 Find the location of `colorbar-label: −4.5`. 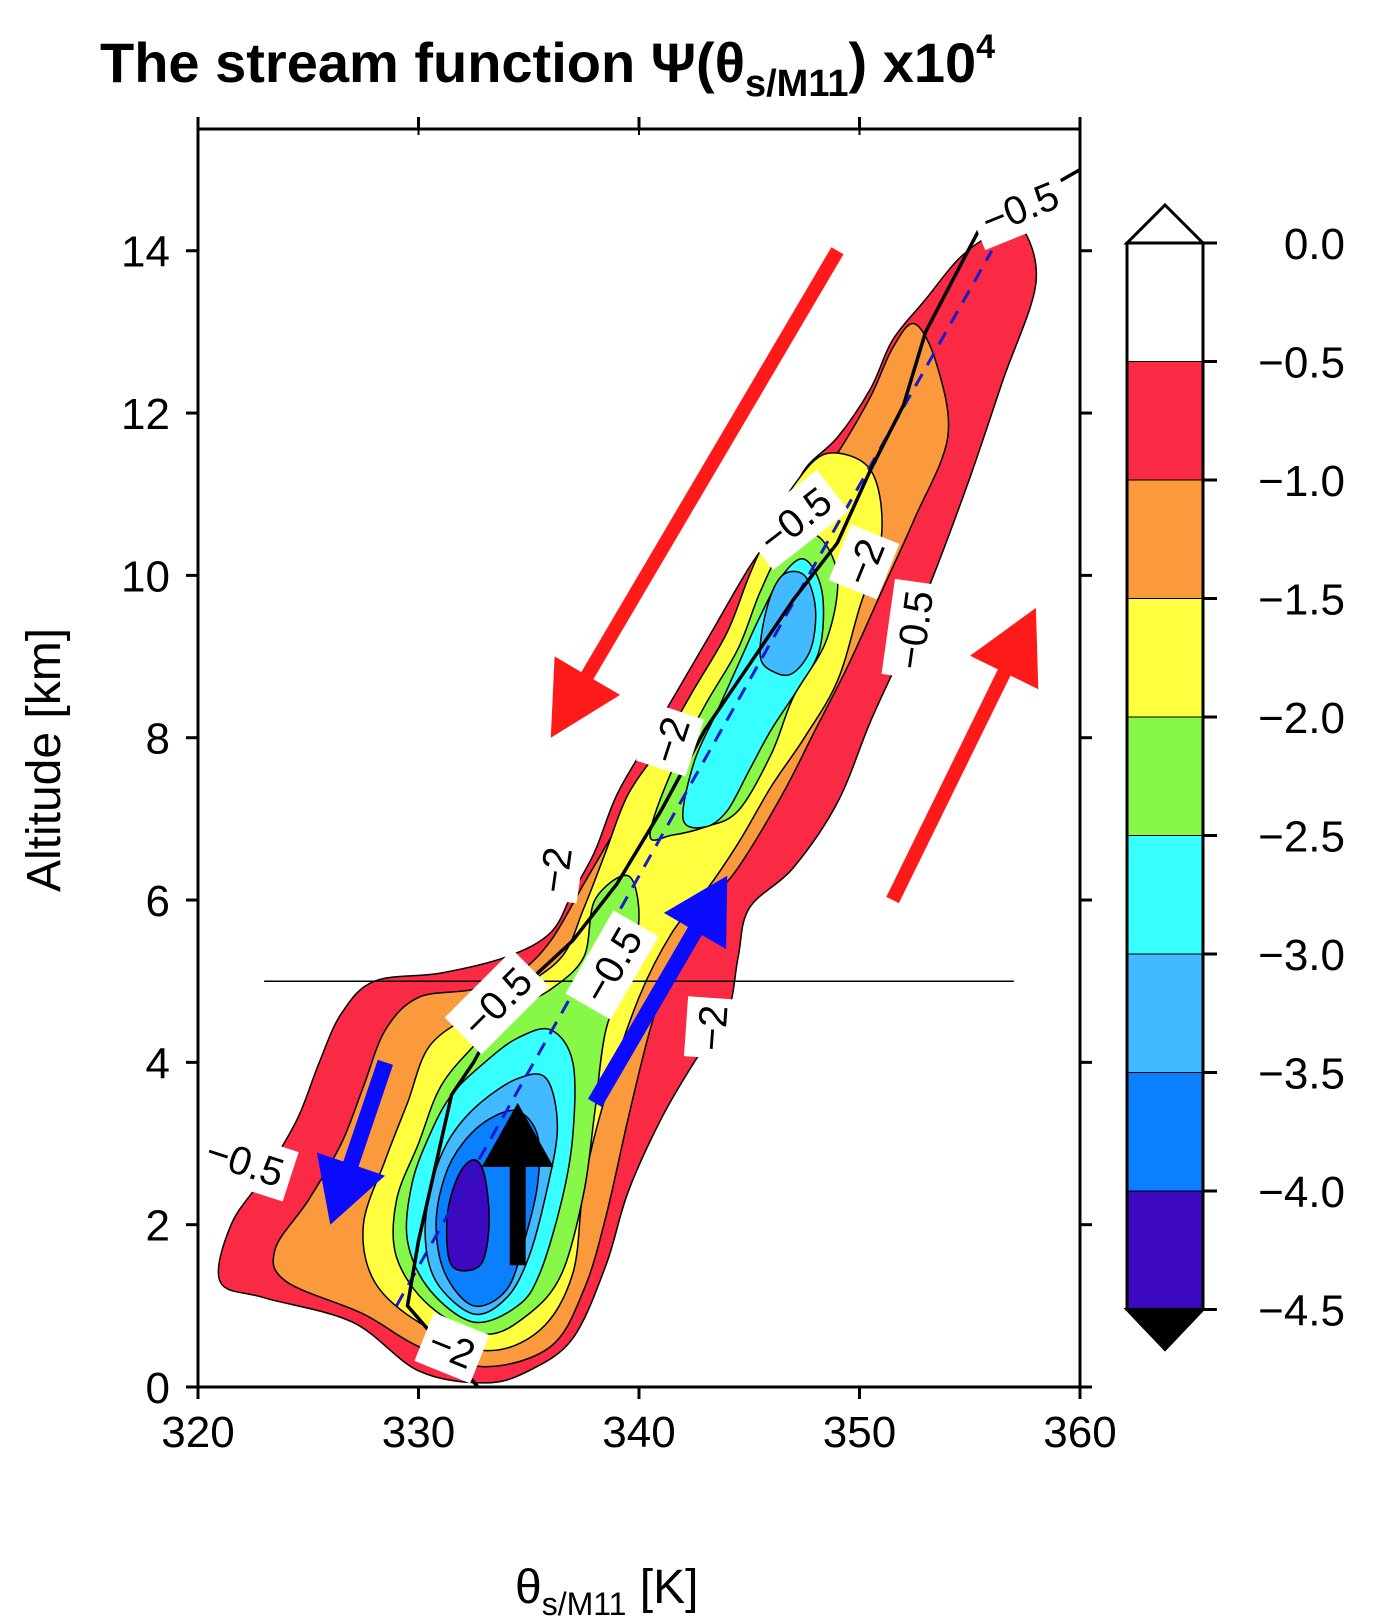

colorbar-label: −4.5 is located at coordinates (1301, 1311).